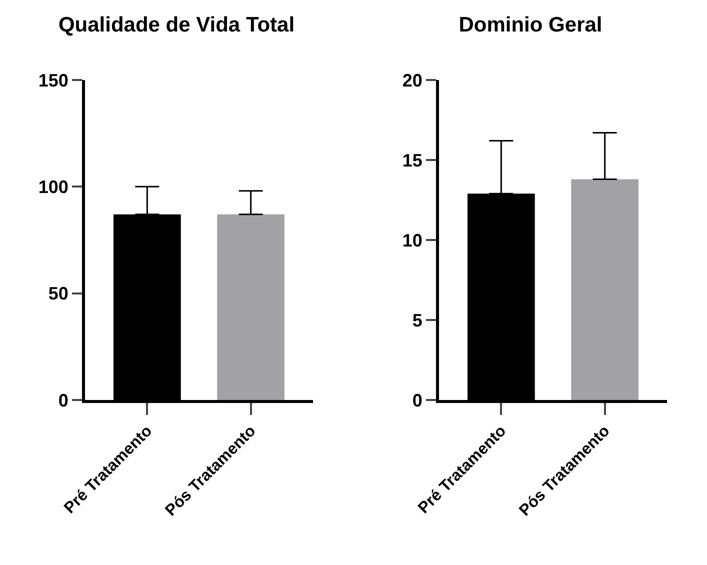 Image resolution: width=707 pixels, height=565 pixels. I want to click on y-tick-label: 50, so click(58, 294).